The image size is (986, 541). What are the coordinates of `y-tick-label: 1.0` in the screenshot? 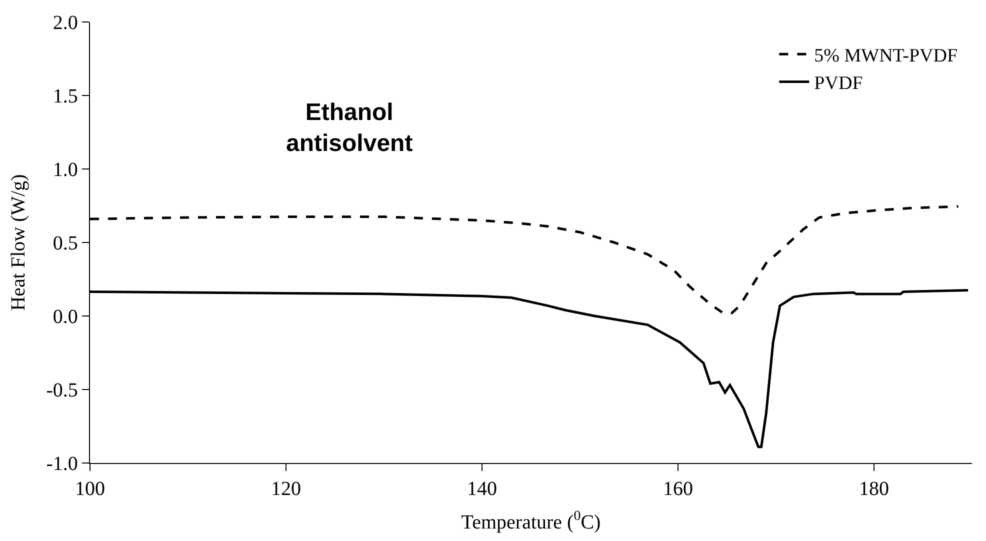 It's located at (65, 170).